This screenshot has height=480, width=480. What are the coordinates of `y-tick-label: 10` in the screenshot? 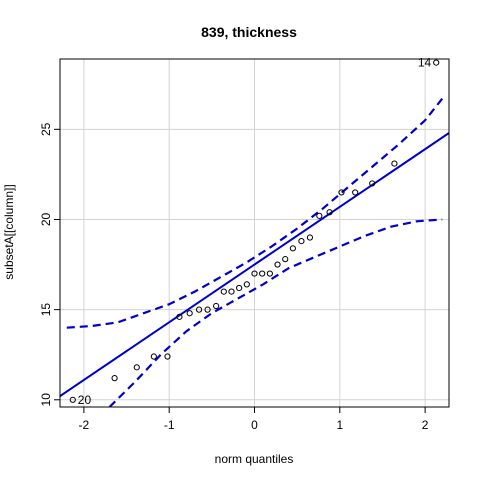 It's located at (46, 400).